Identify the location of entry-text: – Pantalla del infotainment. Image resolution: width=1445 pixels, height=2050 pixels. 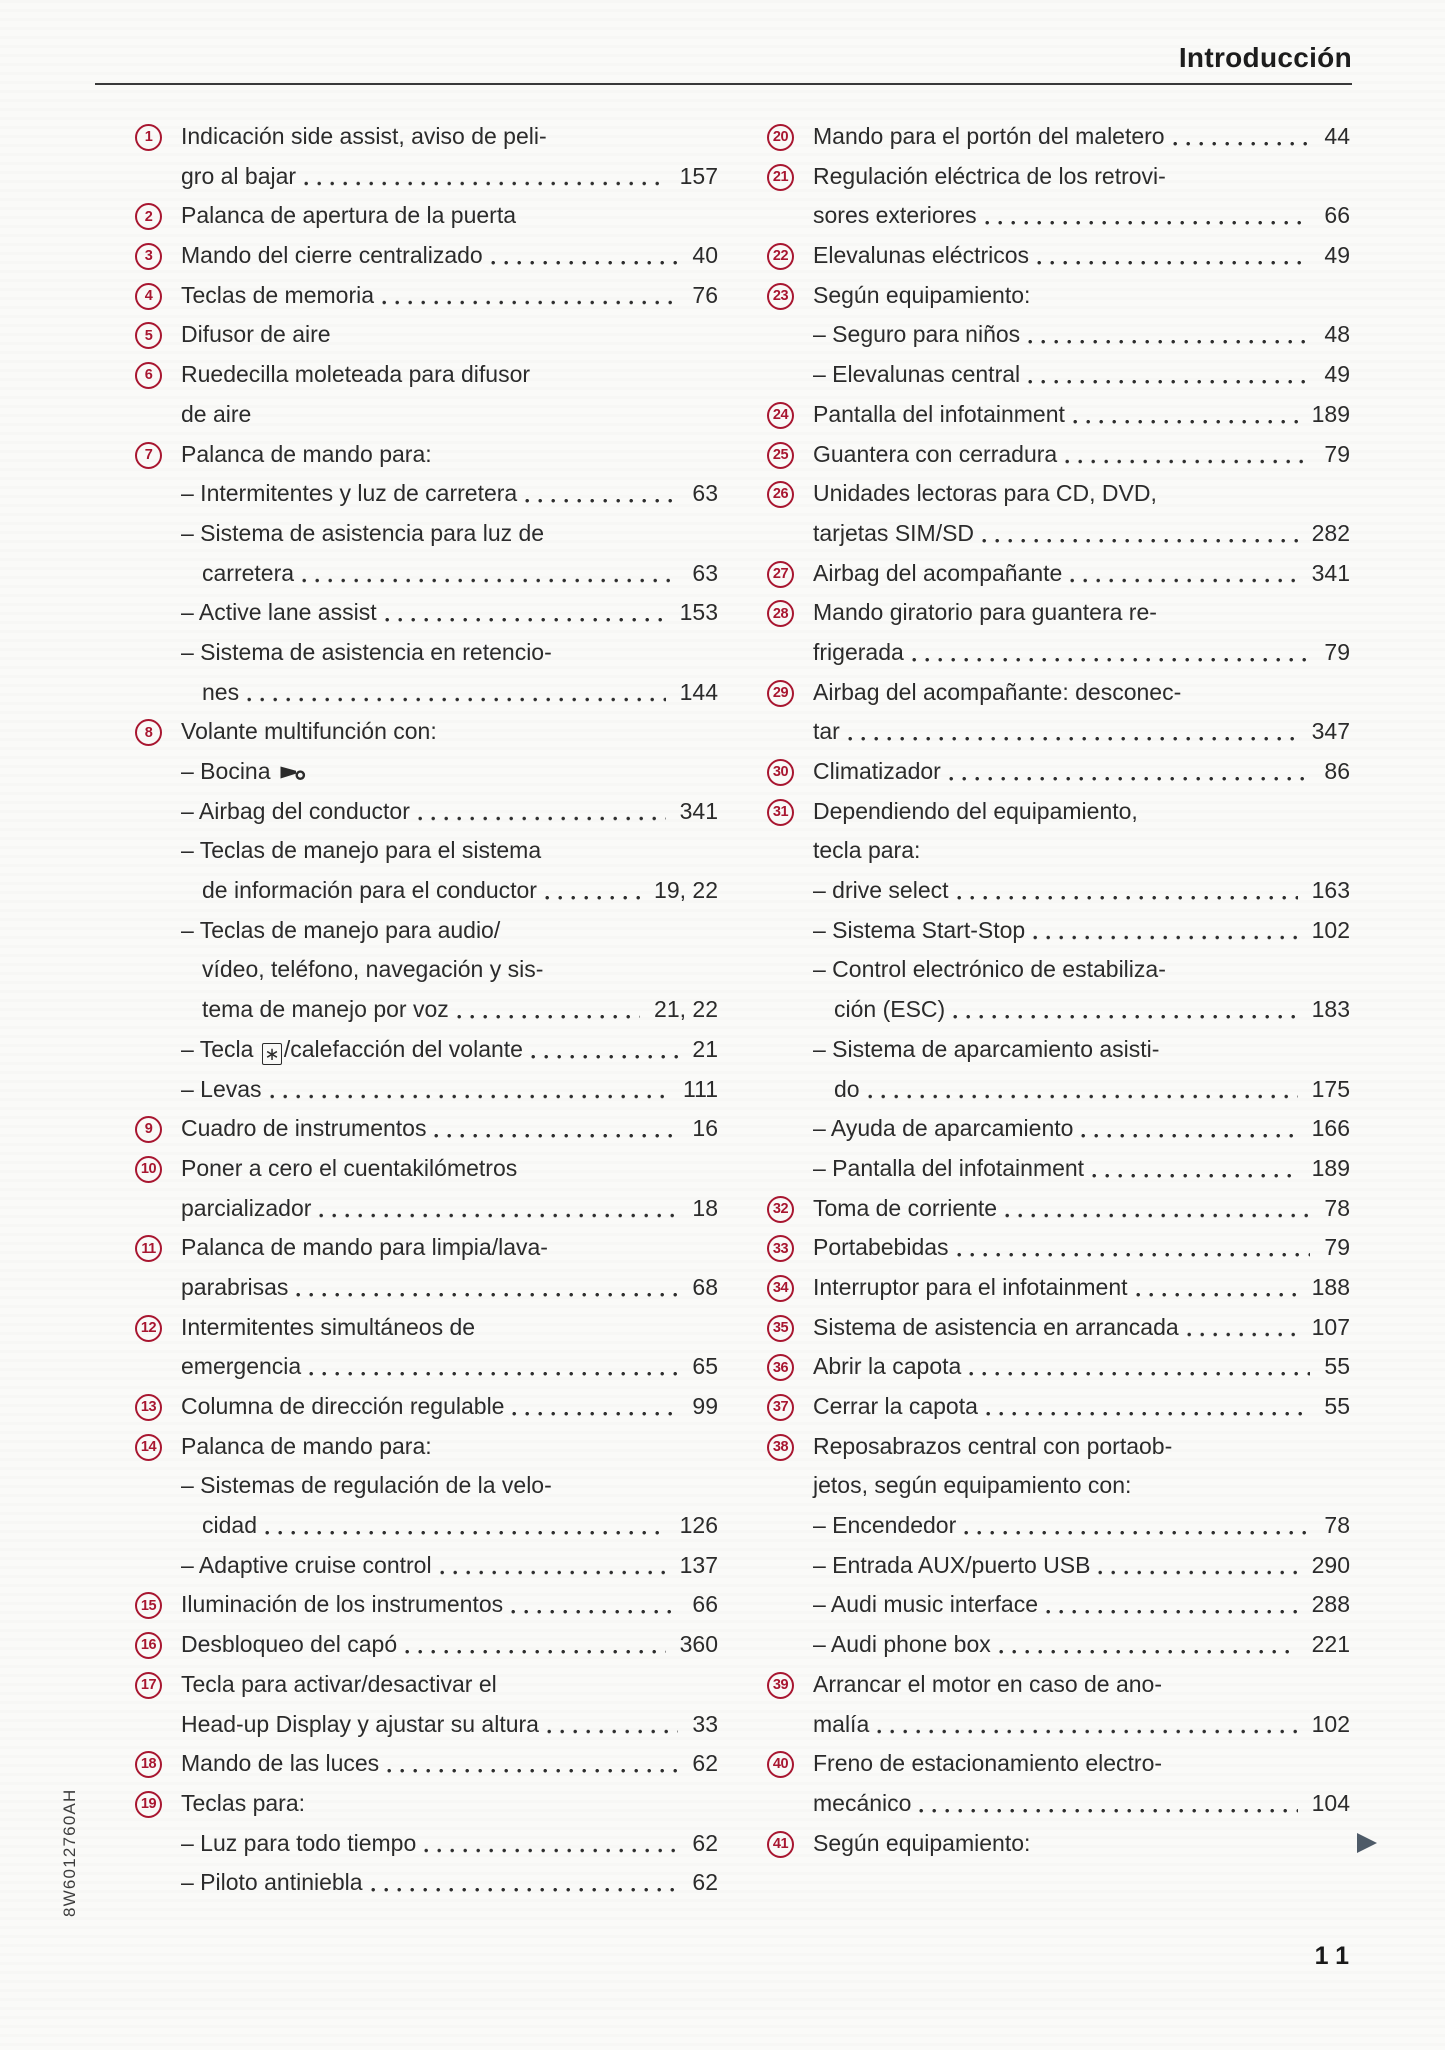
(949, 1167).